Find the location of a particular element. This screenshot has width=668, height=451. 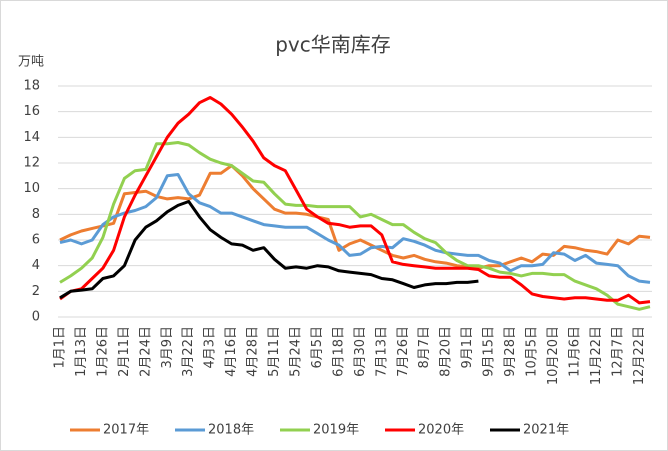

x-tick-label: 5月11日 is located at coordinates (274, 351).